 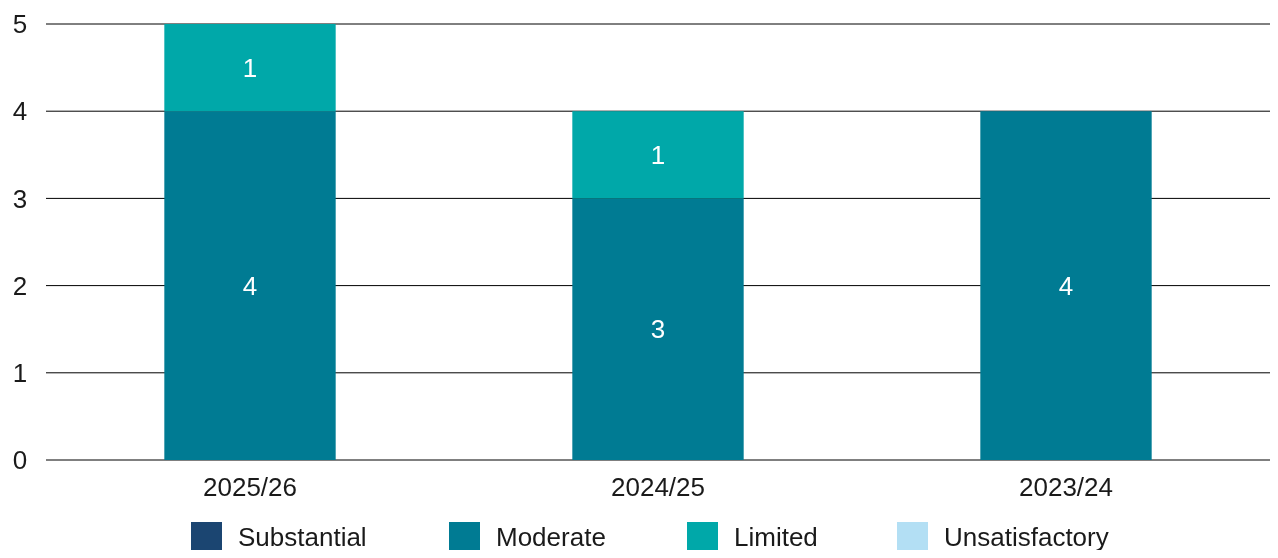 What do you see at coordinates (20, 285) in the screenshot?
I see `y-tick-label: 2` at bounding box center [20, 285].